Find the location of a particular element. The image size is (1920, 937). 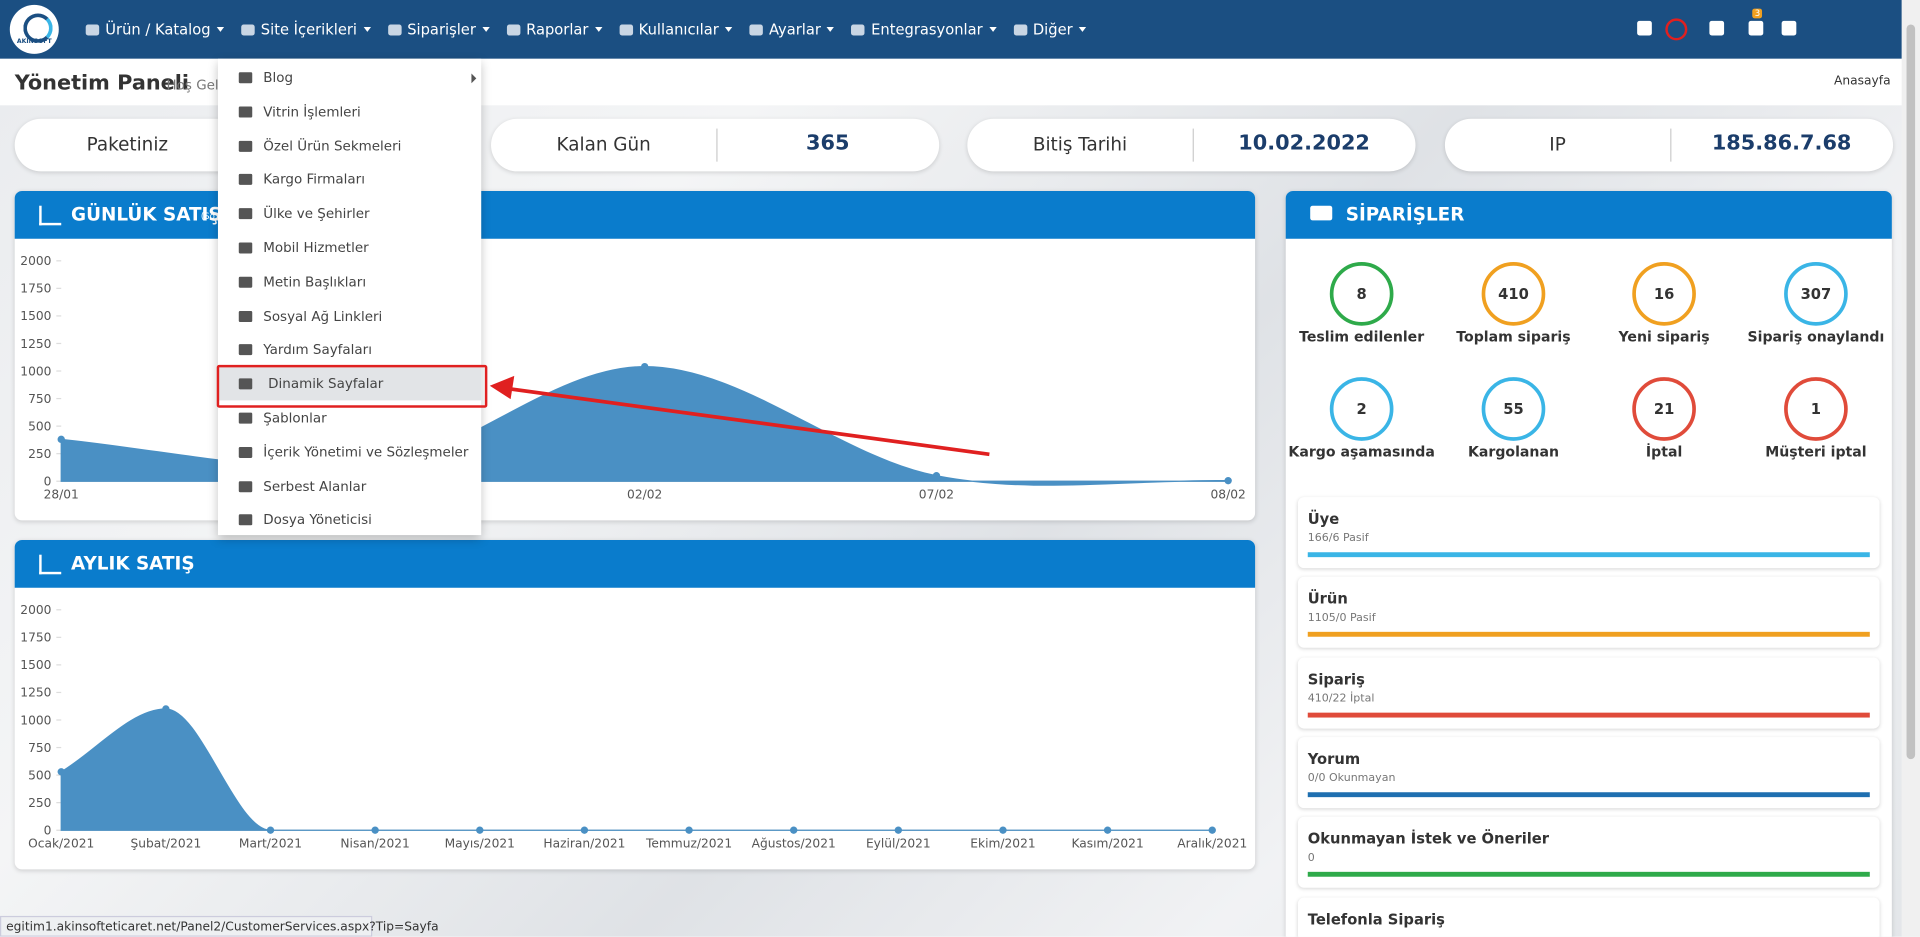

x-tick-label: Kasım/2021 is located at coordinates (1107, 843).